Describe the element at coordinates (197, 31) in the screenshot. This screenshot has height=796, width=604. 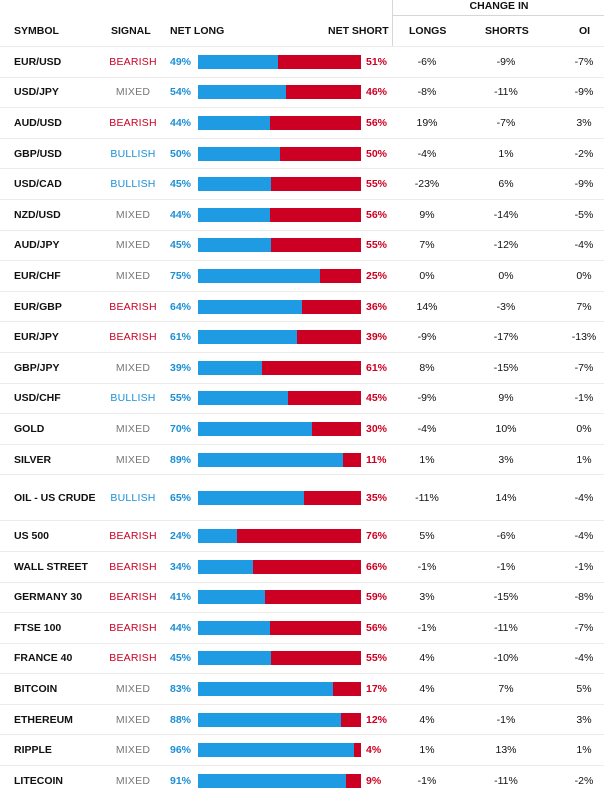
I see `net-long-column-header: NET LONG` at that location.